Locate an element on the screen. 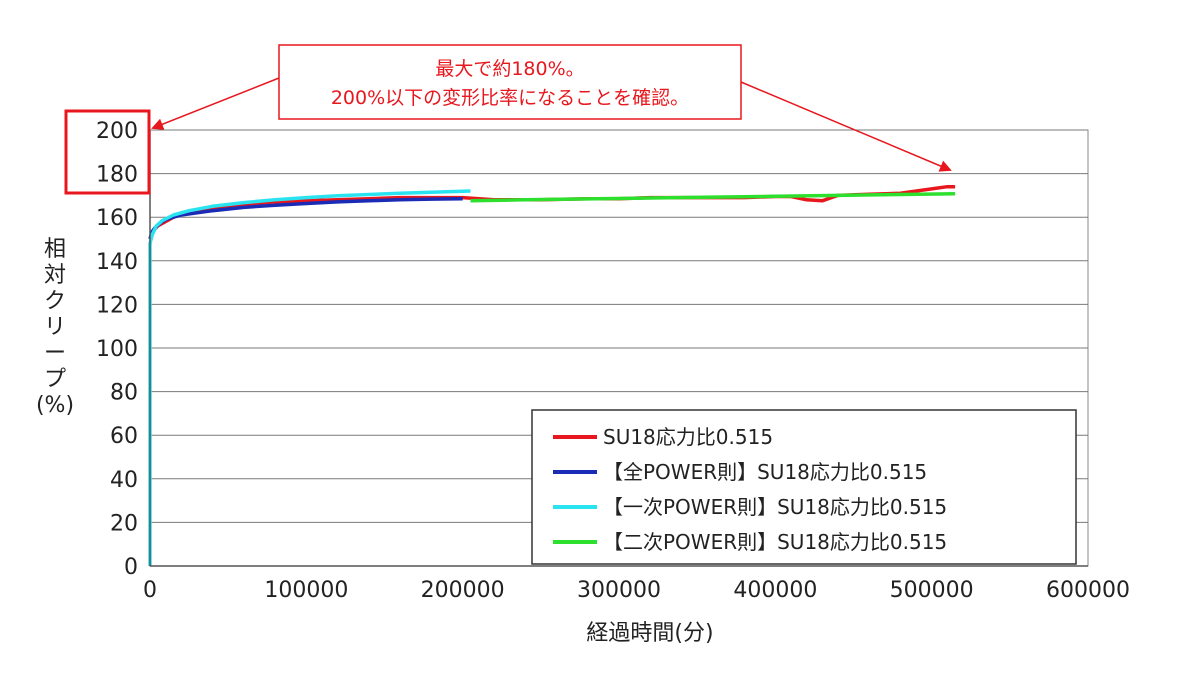  y-tick-label: 20 is located at coordinates (124, 523).